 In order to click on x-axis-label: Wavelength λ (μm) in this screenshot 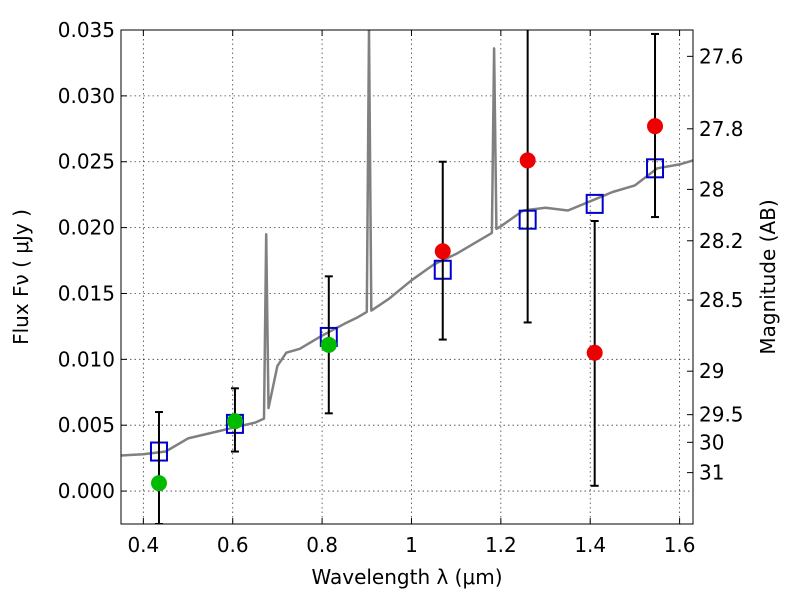, I will do `click(406, 577)`.